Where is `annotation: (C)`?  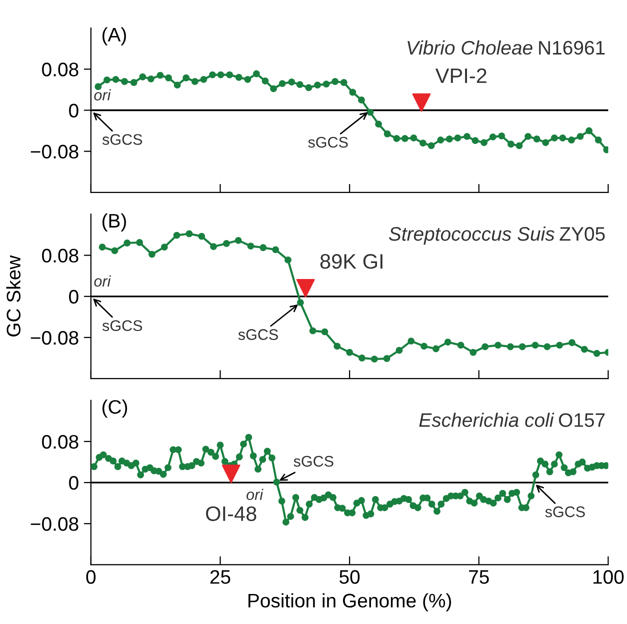
annotation: (C) is located at coordinates (115, 409).